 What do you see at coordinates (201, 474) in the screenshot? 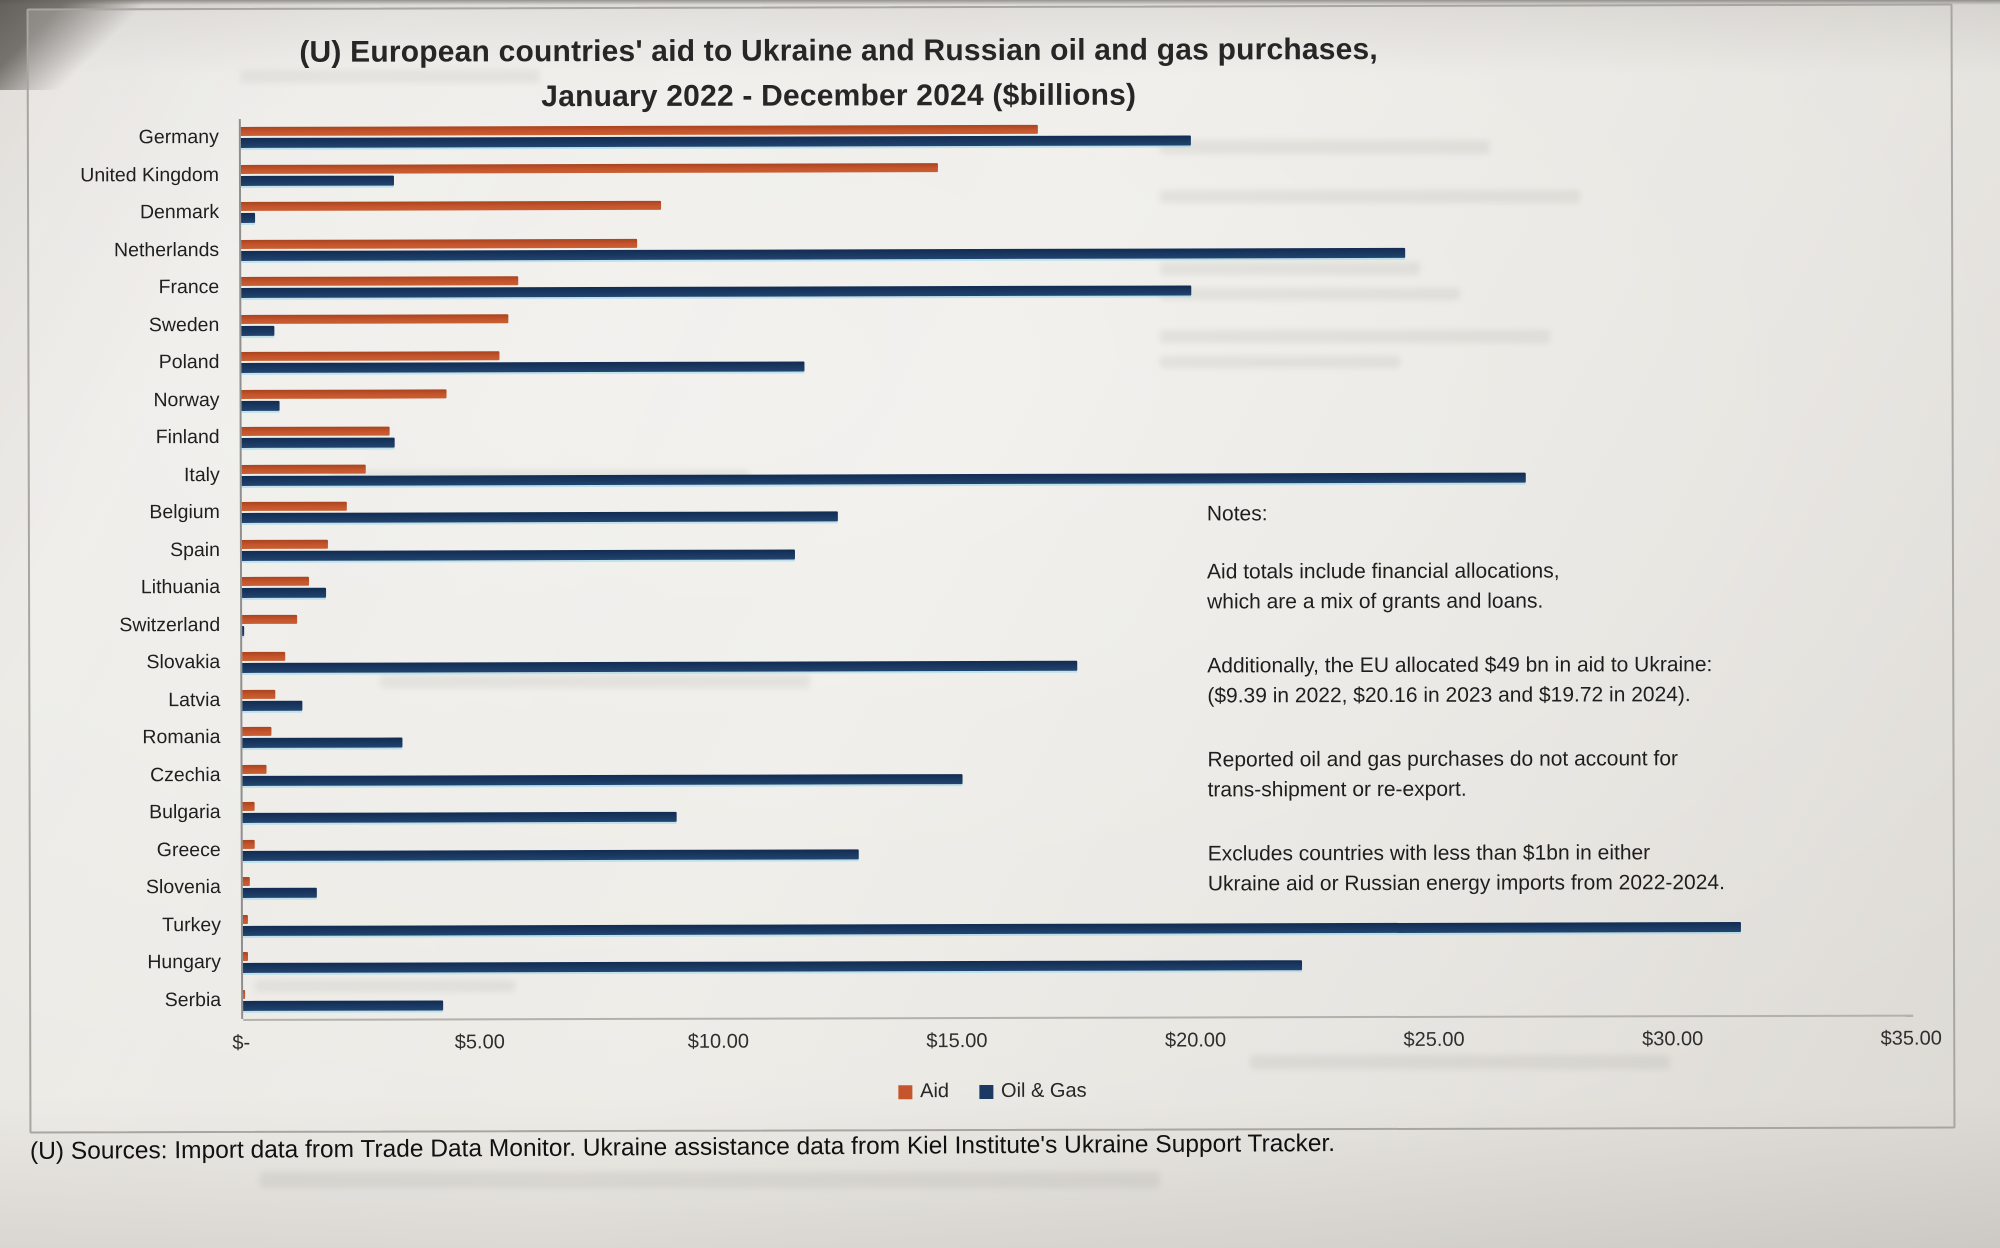
I see `category-label: Italy` at bounding box center [201, 474].